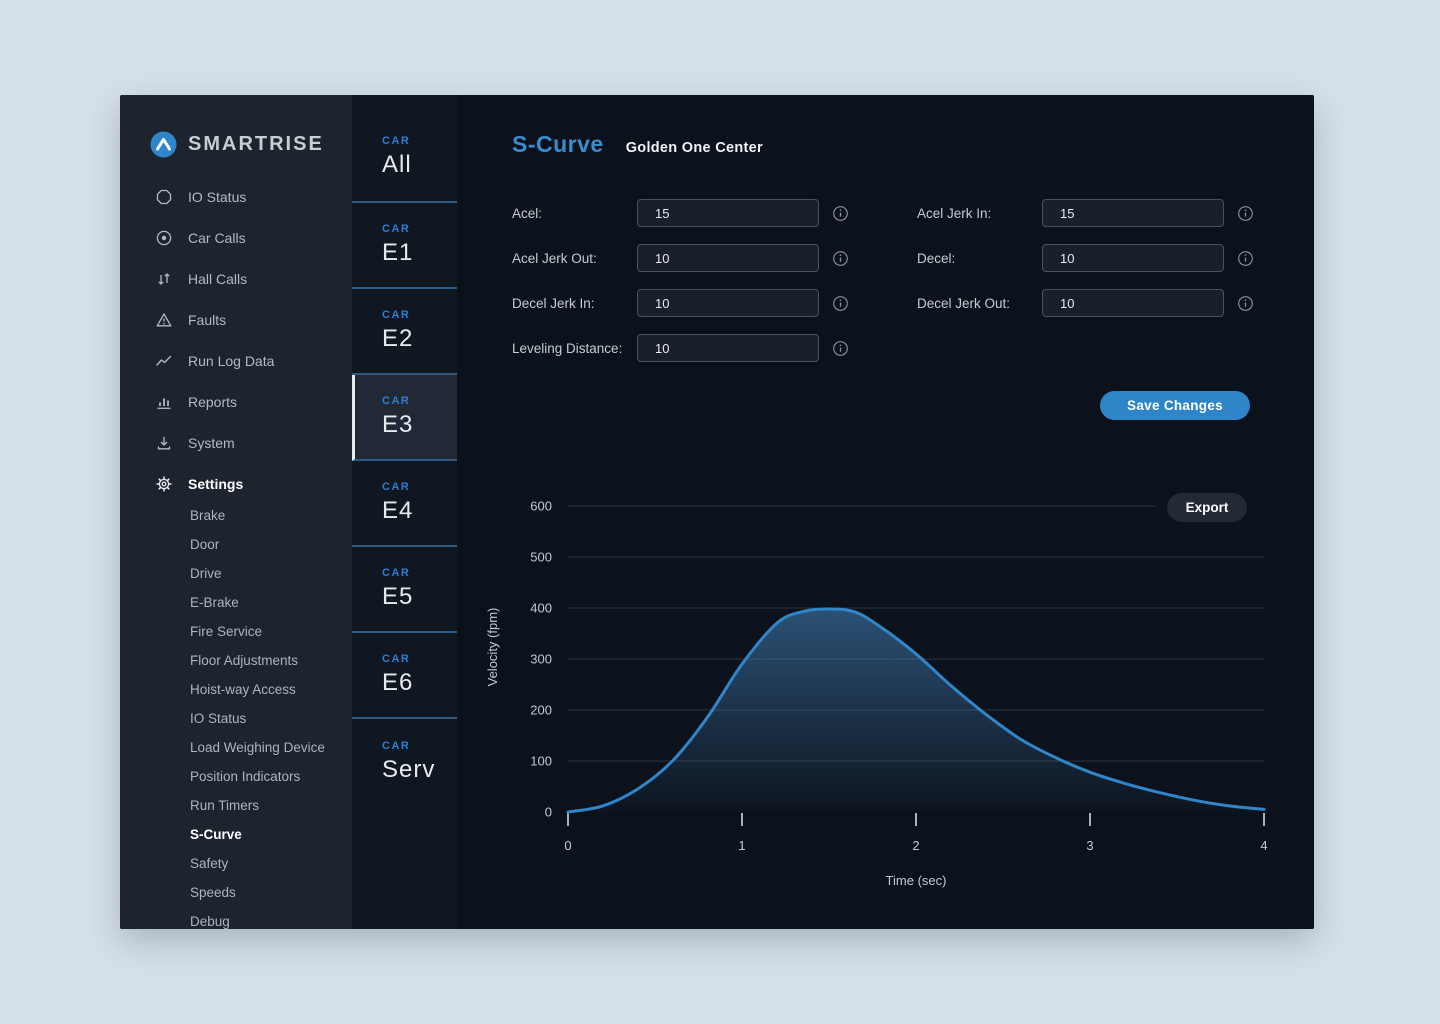  I want to click on sidebar-item-label: Settings, so click(216, 483).